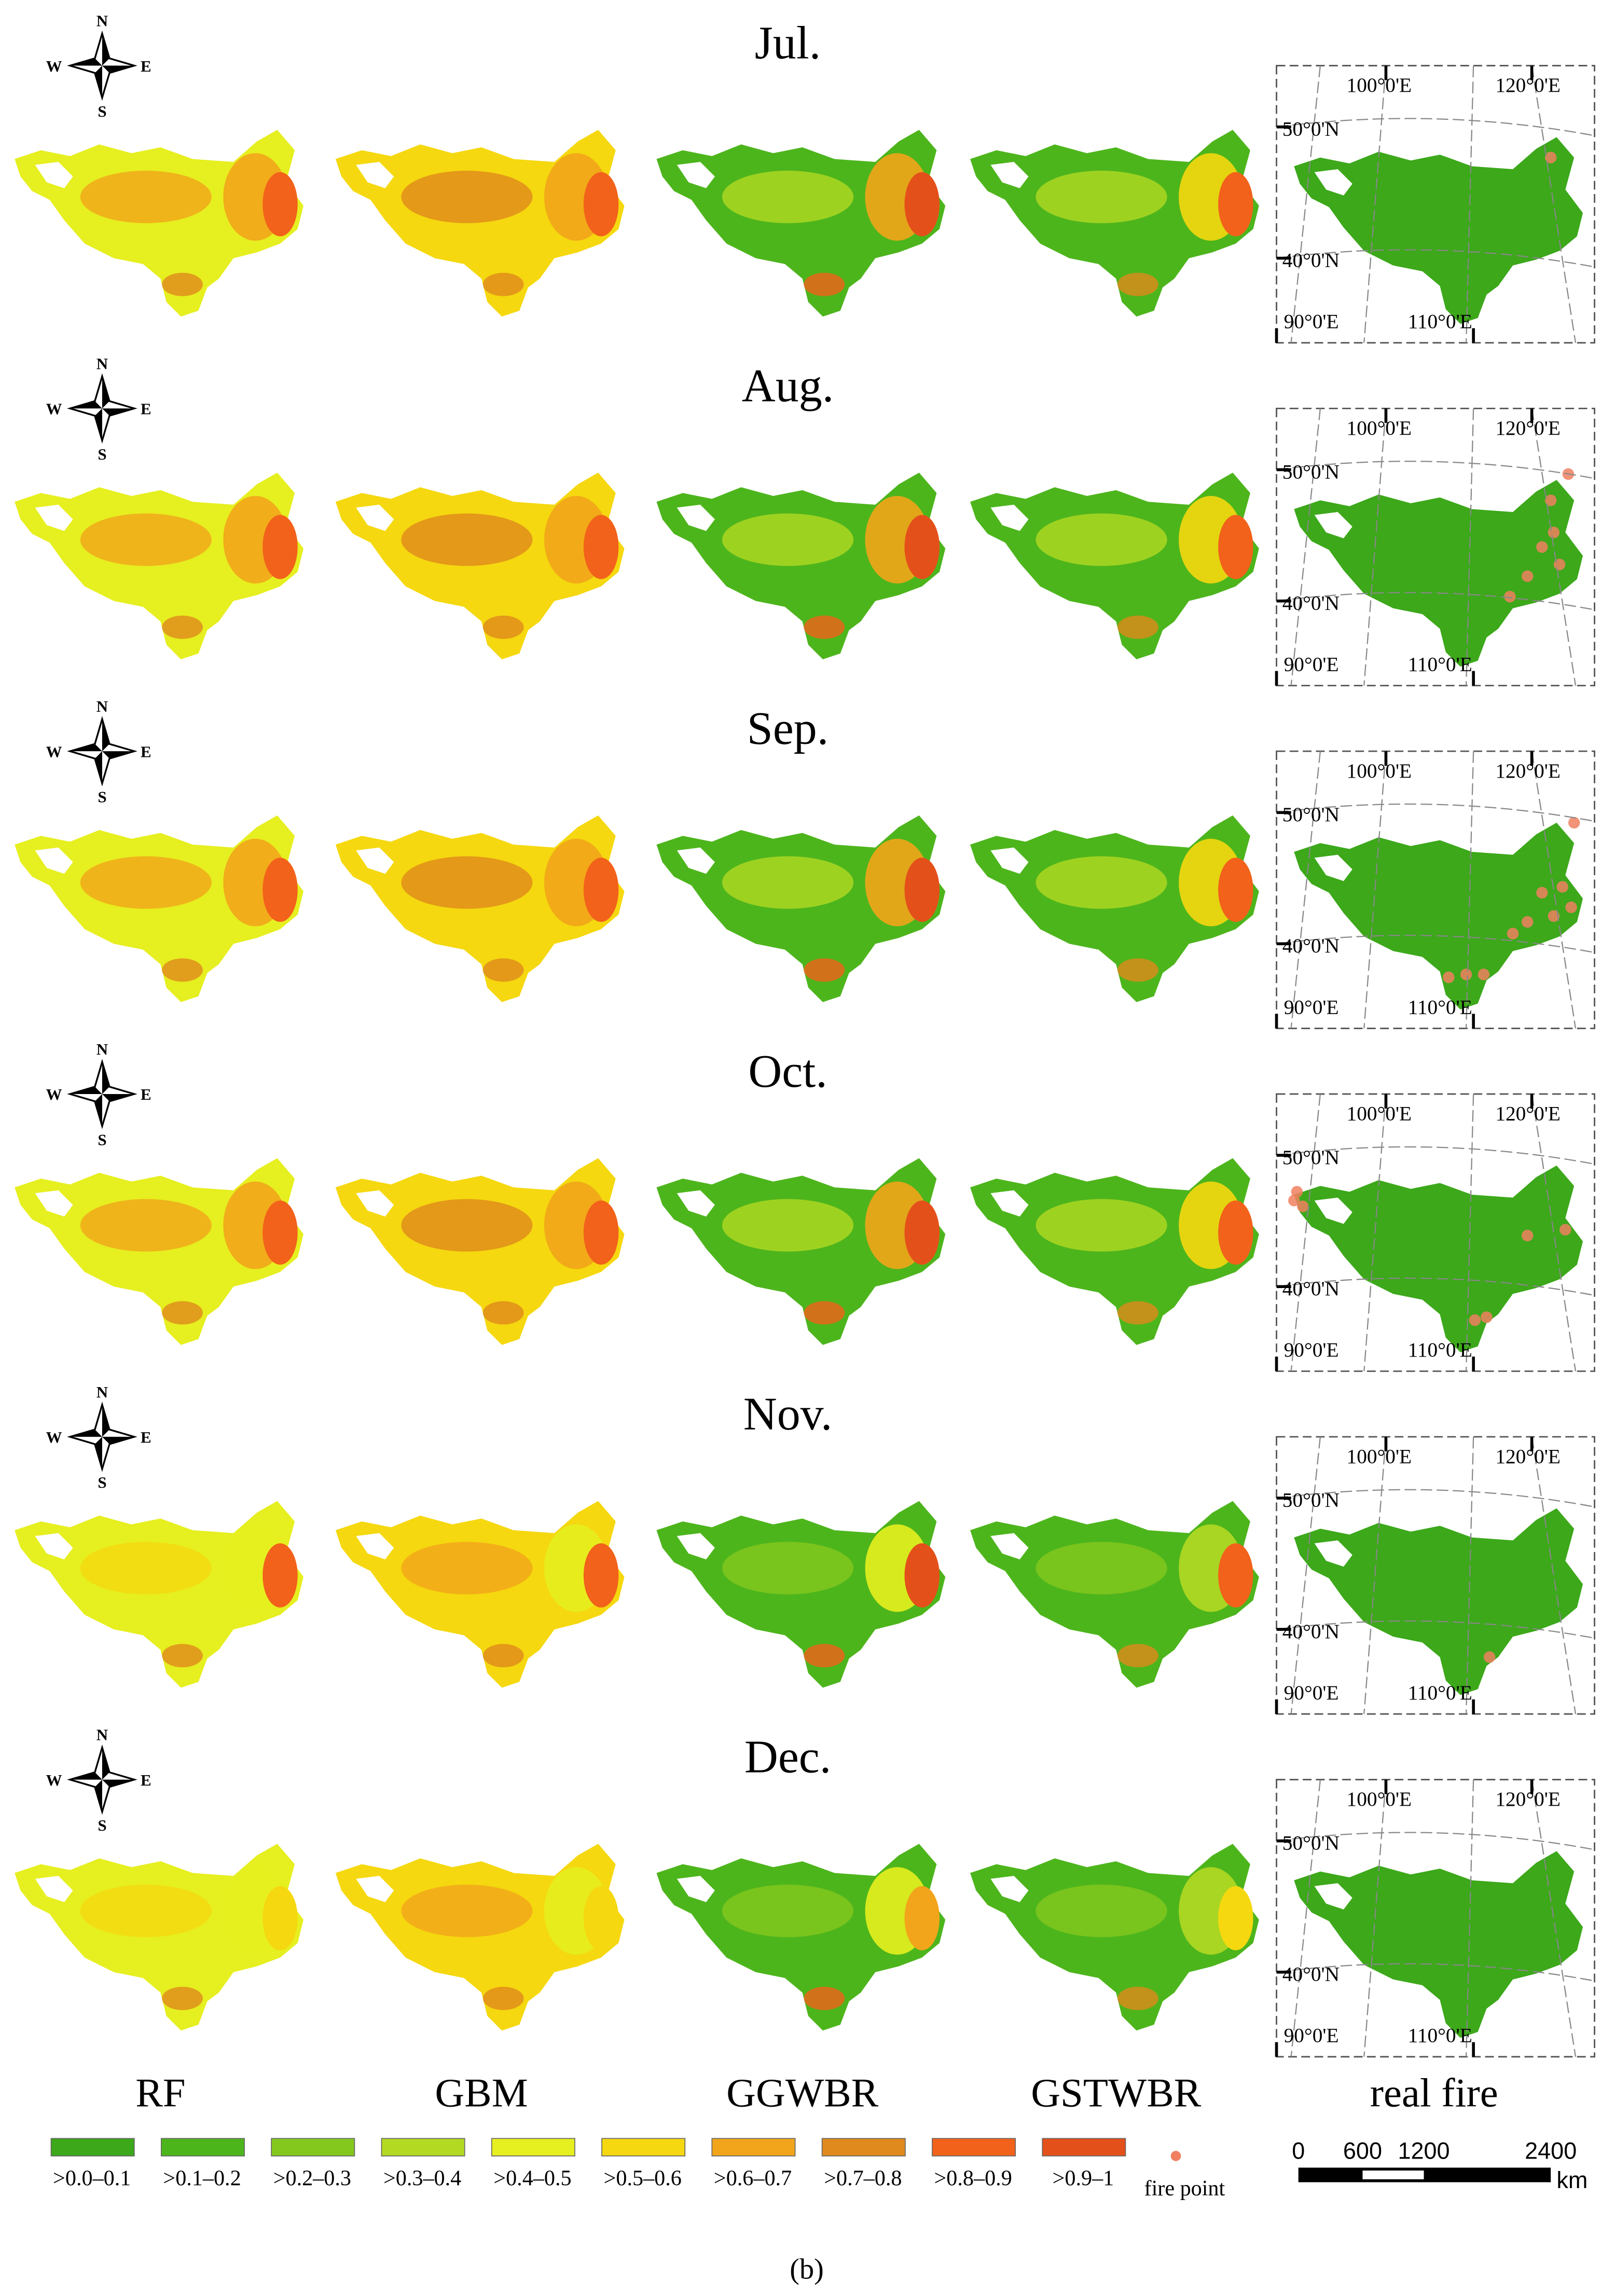 Image resolution: width=1615 pixels, height=2296 pixels. Describe the element at coordinates (1424, 2175) in the screenshot. I see `scale-bar` at that location.